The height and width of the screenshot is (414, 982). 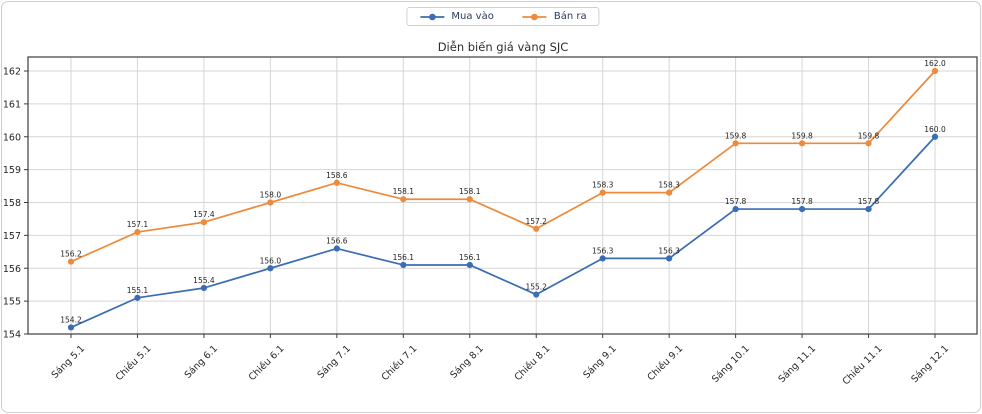 I want to click on y-tick-label: 160, so click(x=12, y=137).